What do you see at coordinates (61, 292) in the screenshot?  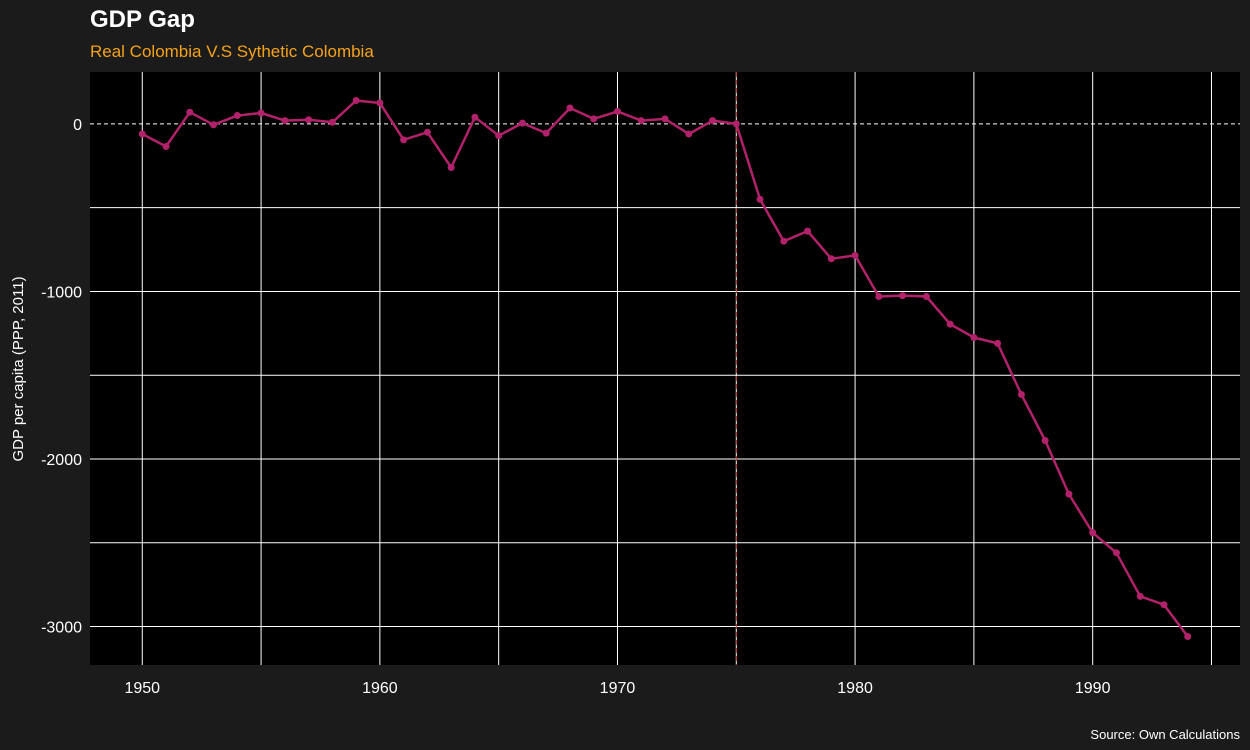 I see `y-tick-label: -1000` at bounding box center [61, 292].